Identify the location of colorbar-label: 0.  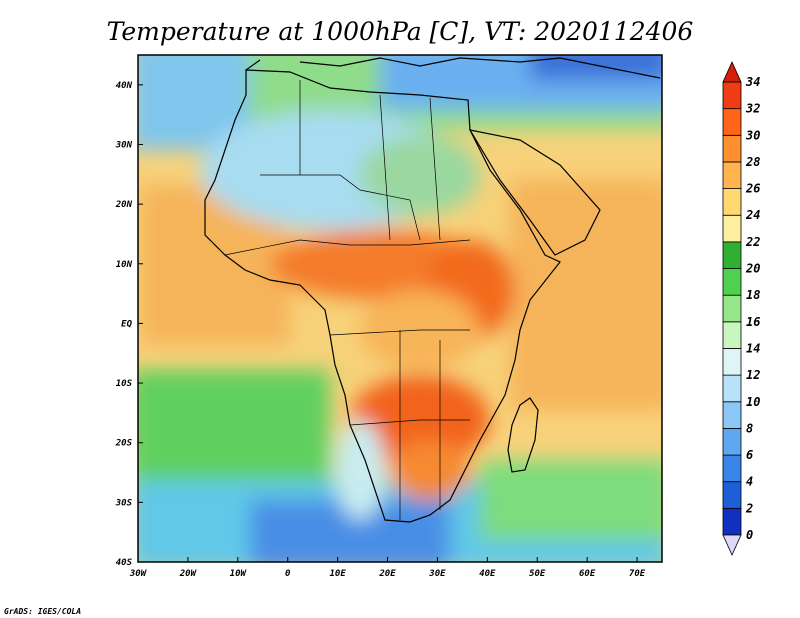
(749, 535).